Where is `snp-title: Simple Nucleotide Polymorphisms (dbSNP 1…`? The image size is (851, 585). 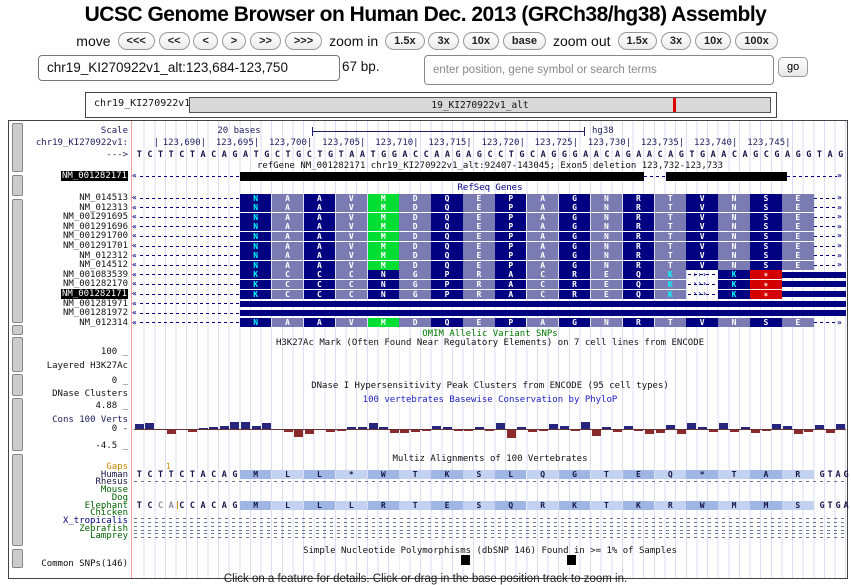 snp-title: Simple Nucleotide Polymorphisms (dbSNP 1… is located at coordinates (490, 551).